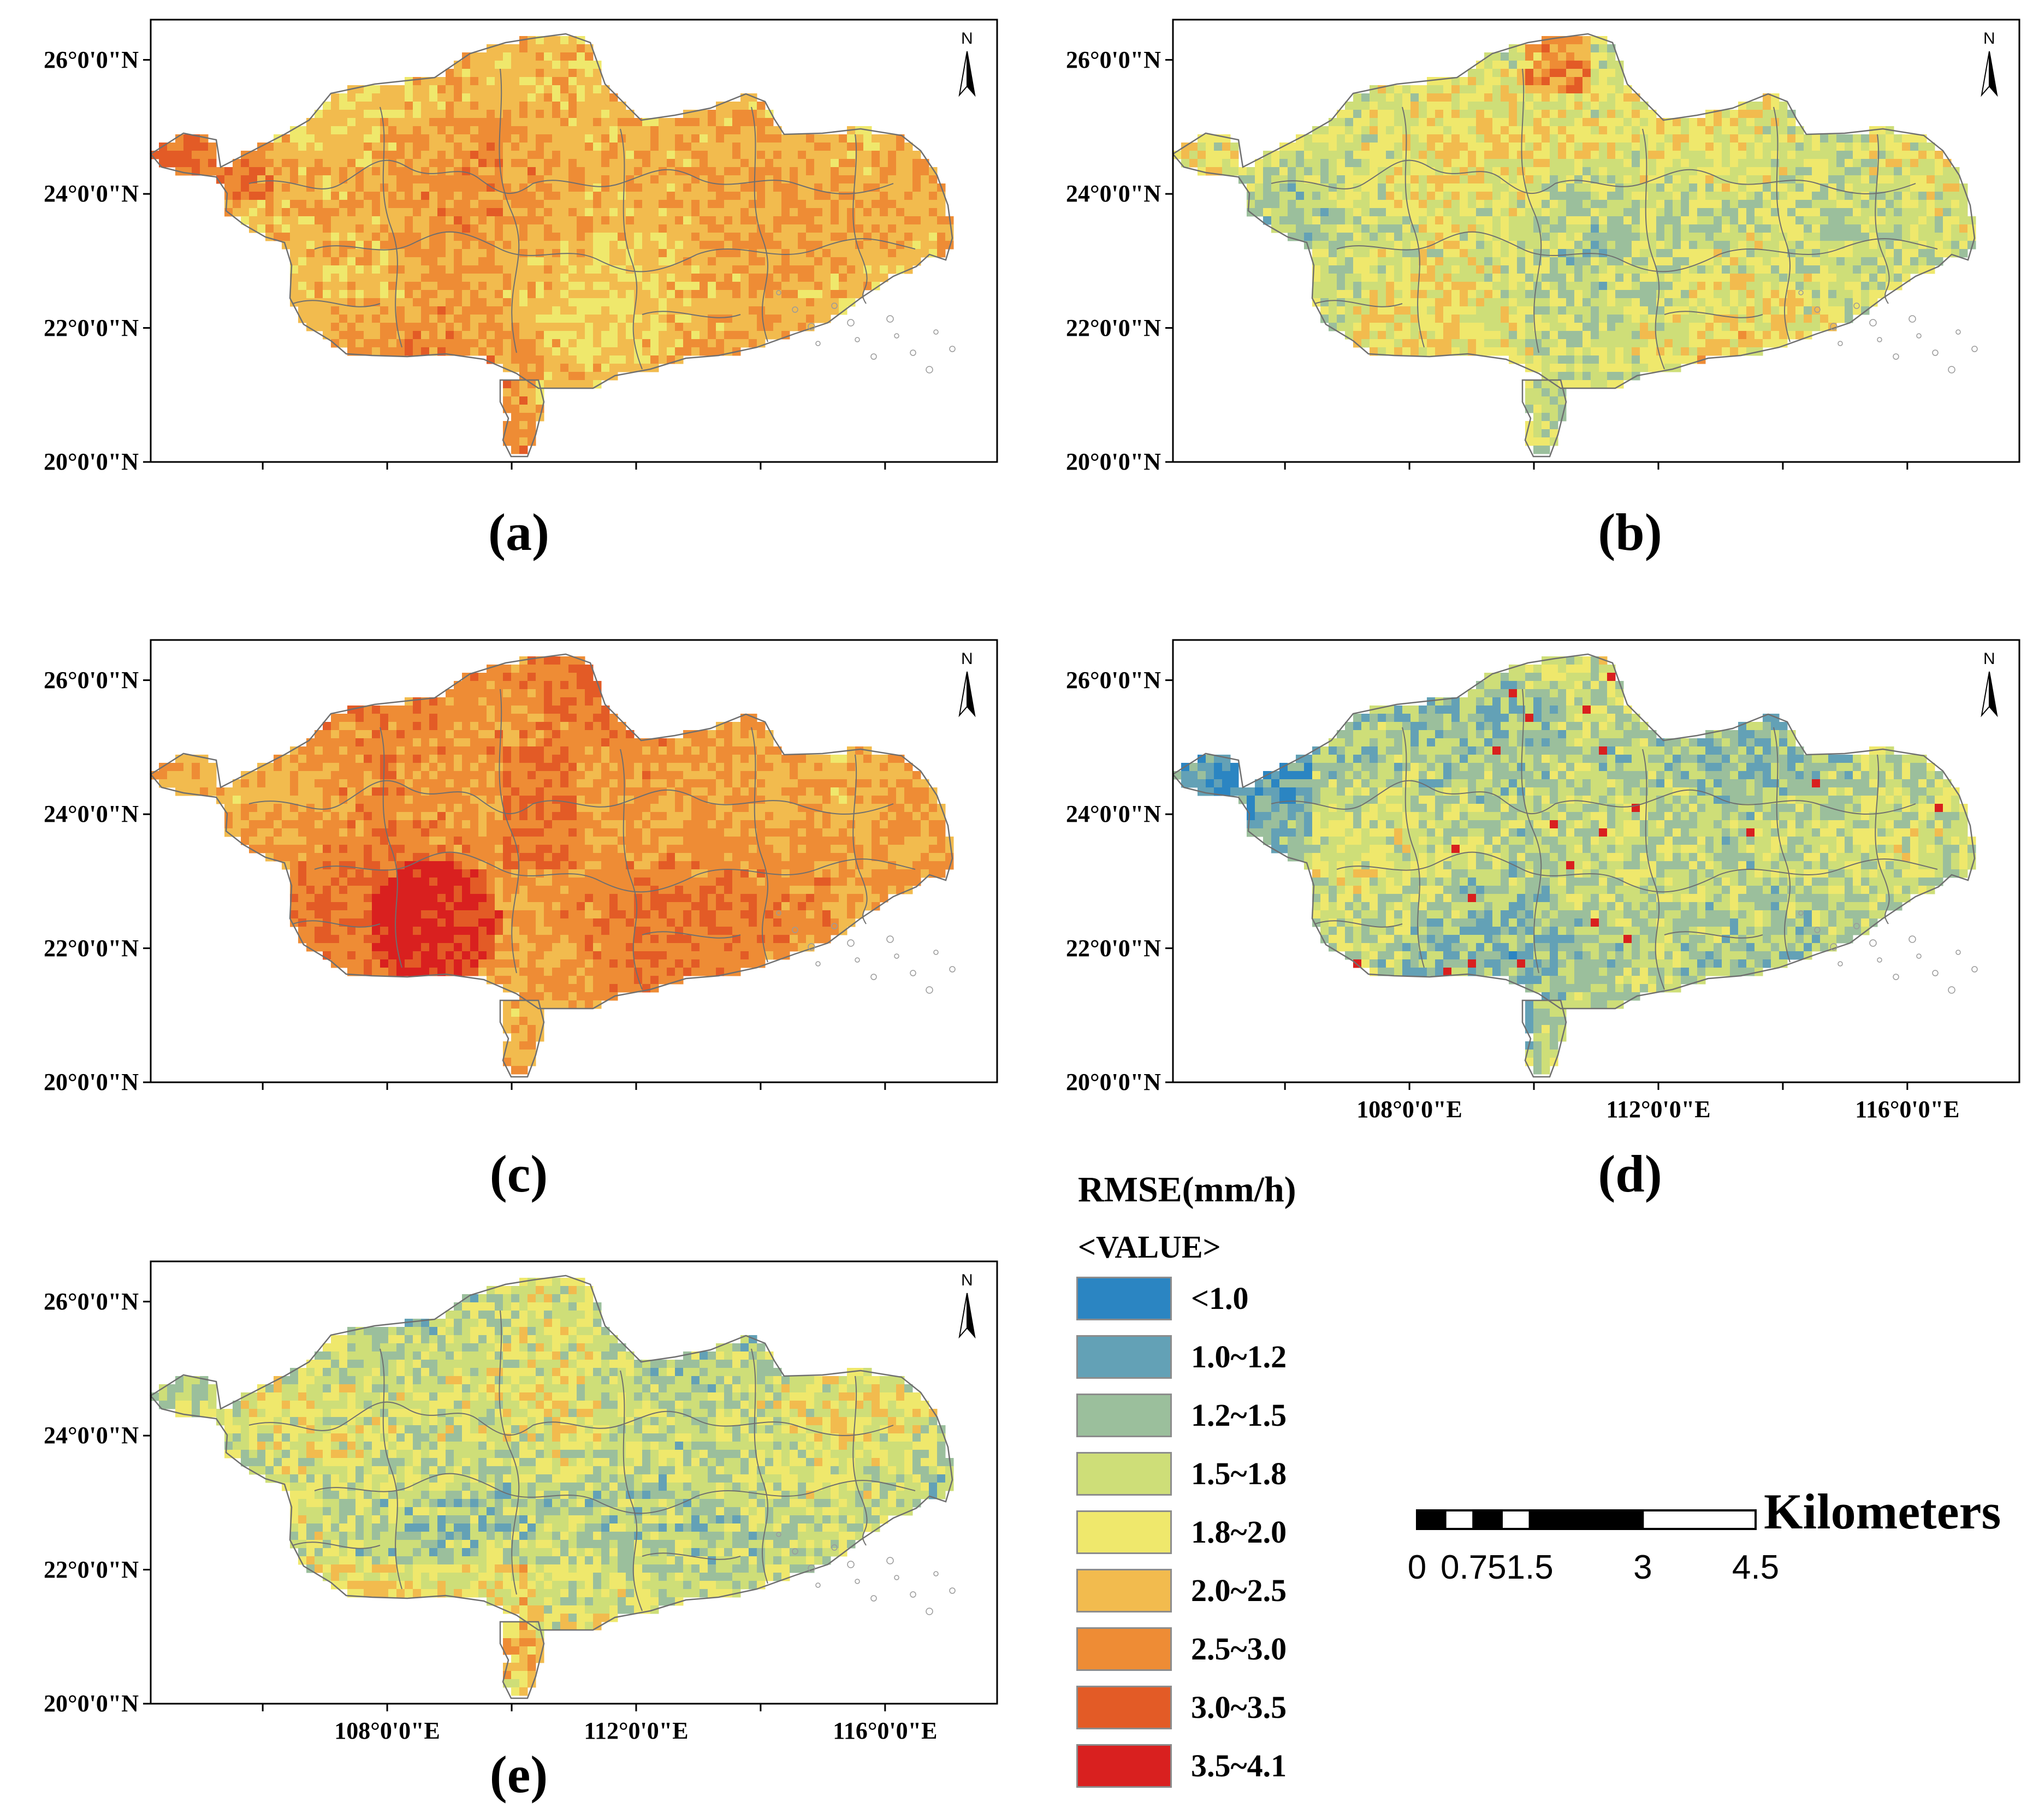 The width and height of the screenshot is (2033, 1820). I want to click on legend-label: 1.8~2.0, so click(1239, 1532).